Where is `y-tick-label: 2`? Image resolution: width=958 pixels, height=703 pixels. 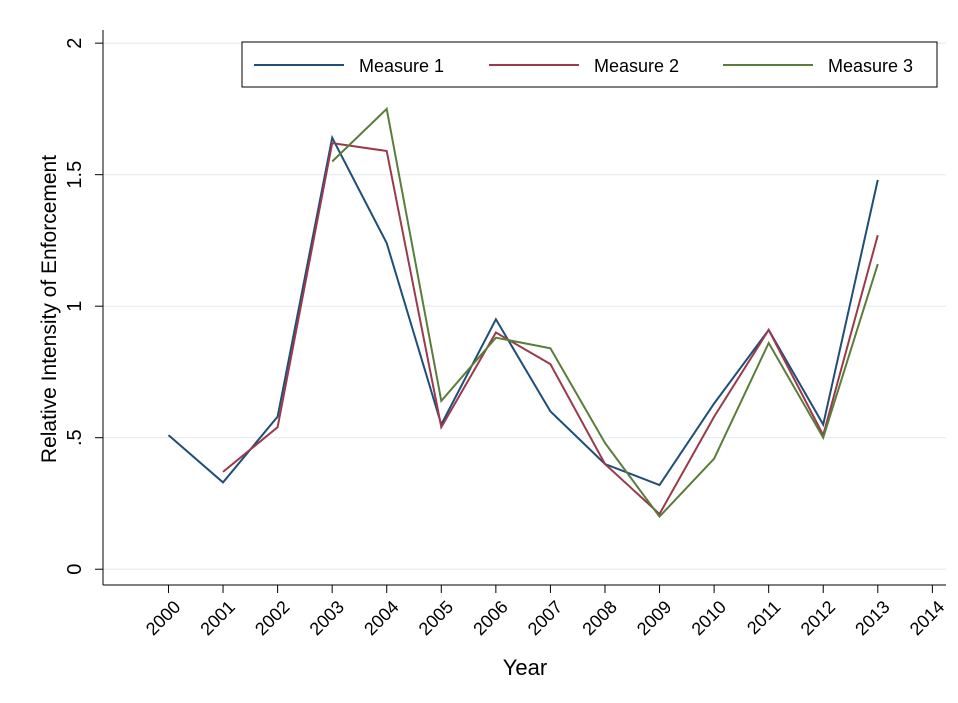 y-tick-label: 2 is located at coordinates (75, 43).